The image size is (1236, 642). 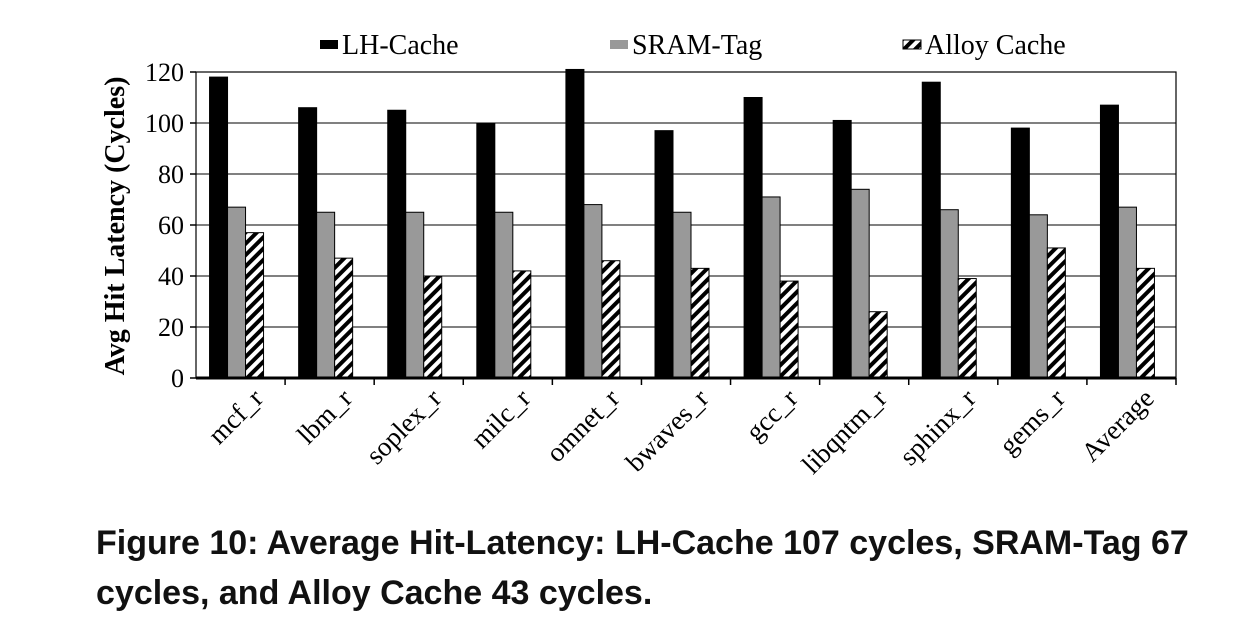 What do you see at coordinates (772, 415) in the screenshot?
I see `x-tick-label: gcc_r` at bounding box center [772, 415].